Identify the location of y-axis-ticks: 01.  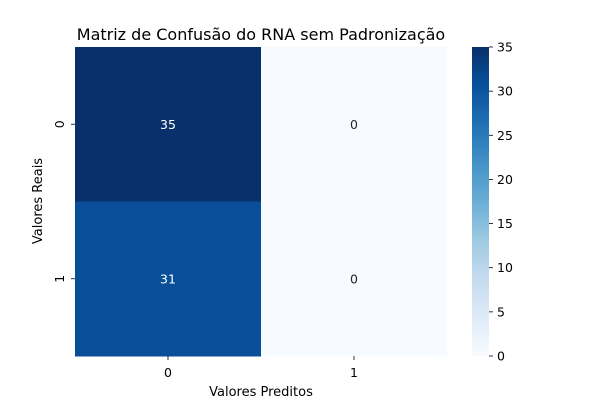
(63, 201).